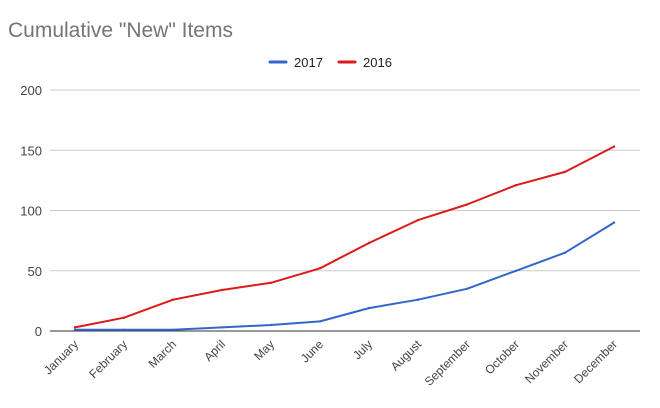  I want to click on x-tick-label: May, so click(264, 350).